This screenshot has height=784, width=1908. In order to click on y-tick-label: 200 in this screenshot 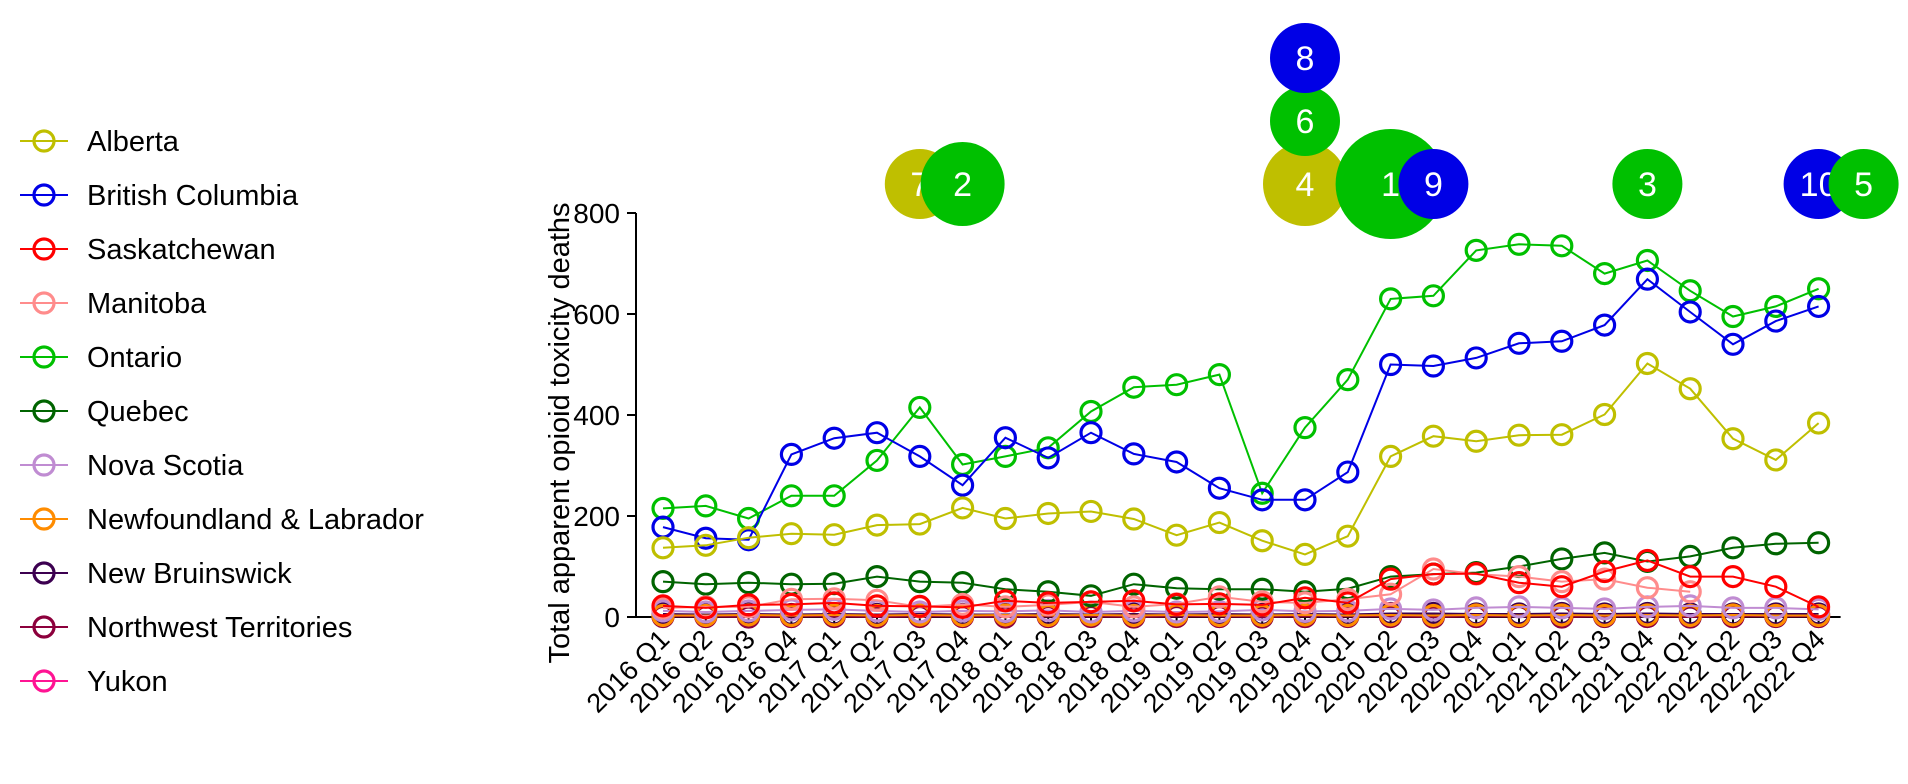, I will do `click(596, 516)`.